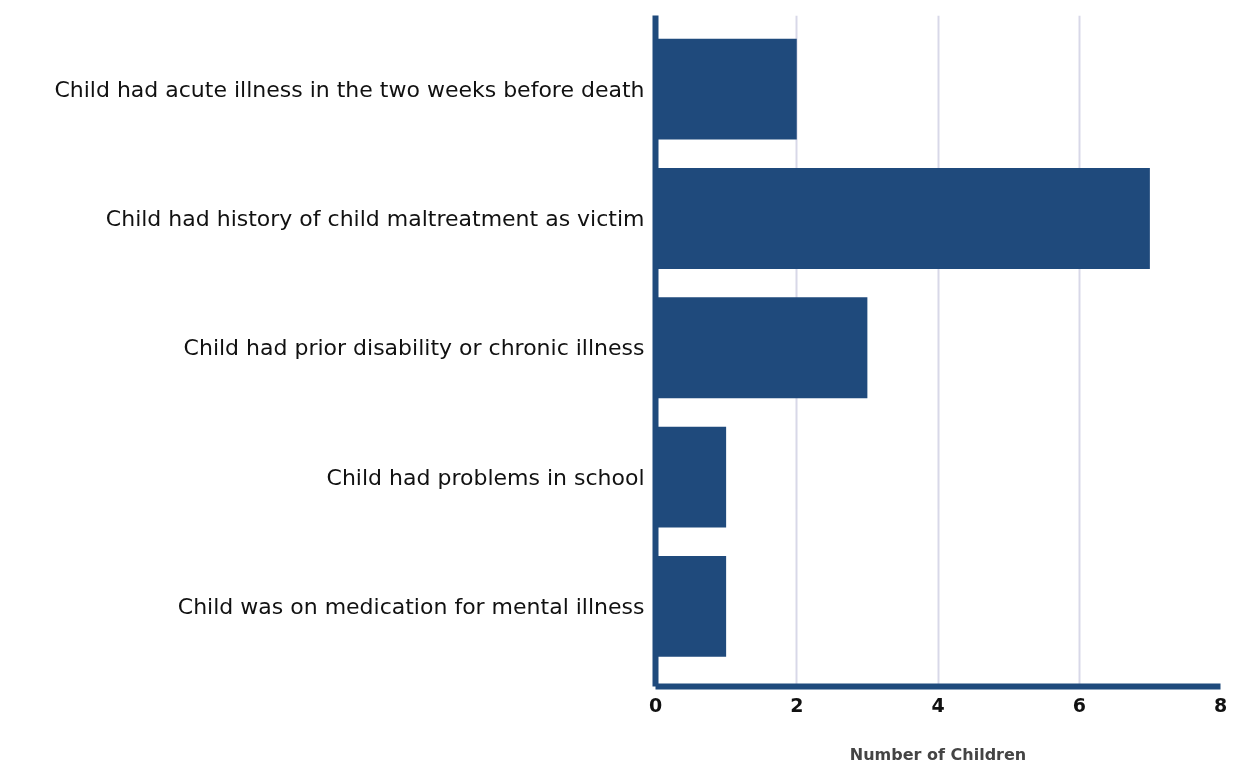 This screenshot has width=1233, height=766. What do you see at coordinates (375, 218) in the screenshot?
I see `y-tick-label: Child had history of child maltreatment as victim` at bounding box center [375, 218].